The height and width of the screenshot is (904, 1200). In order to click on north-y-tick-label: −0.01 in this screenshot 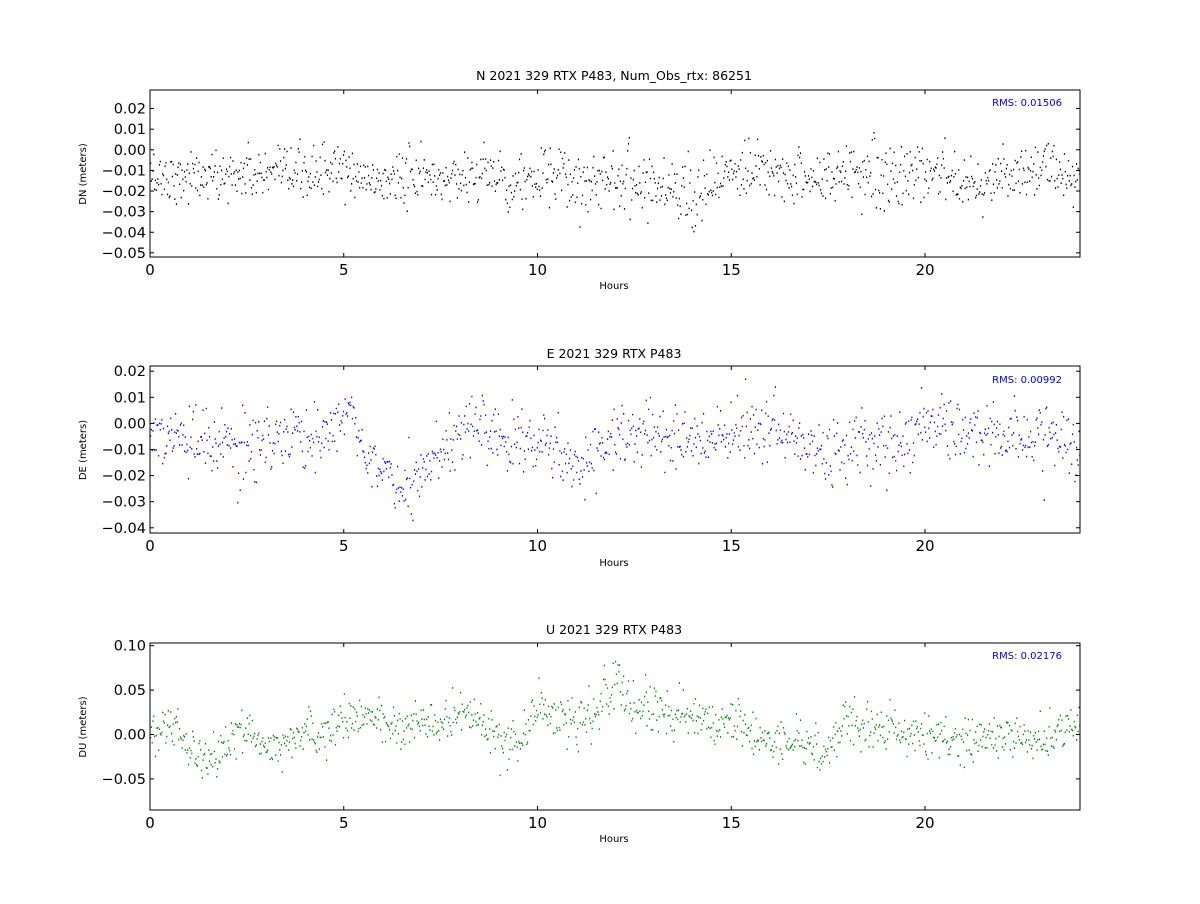, I will do `click(124, 171)`.